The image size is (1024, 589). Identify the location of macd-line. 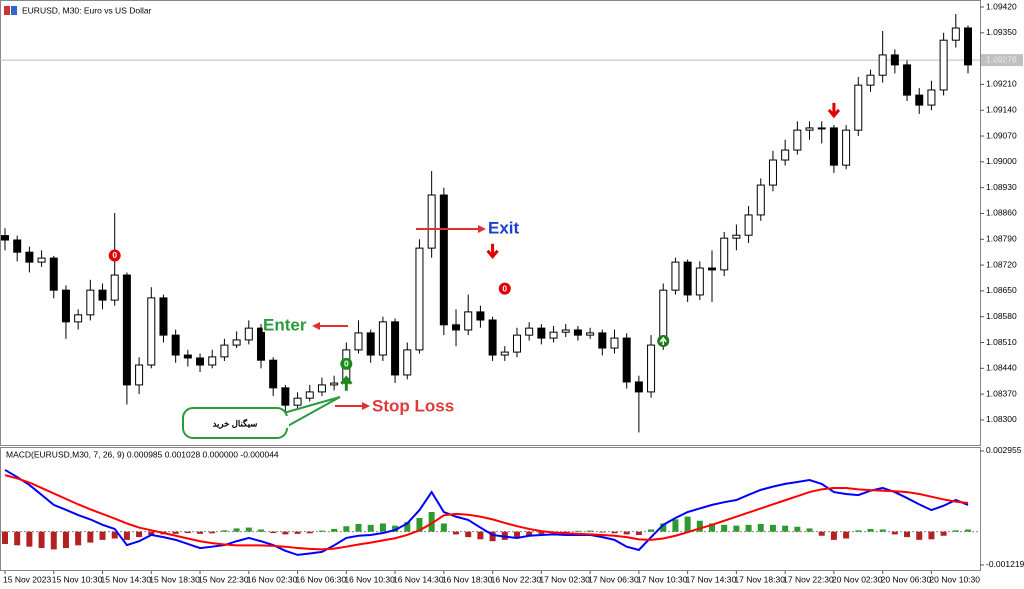
(486, 512).